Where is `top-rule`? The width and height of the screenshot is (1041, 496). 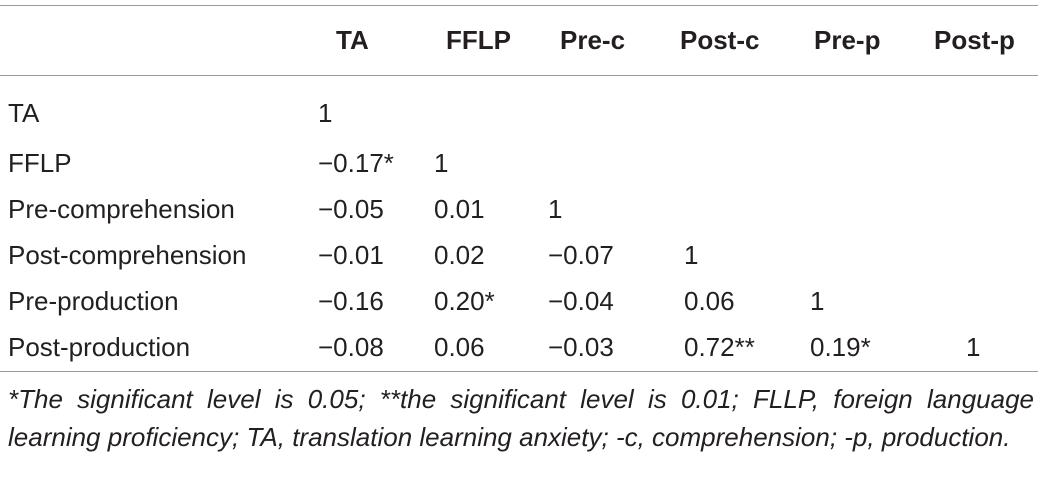
top-rule is located at coordinates (519, 5).